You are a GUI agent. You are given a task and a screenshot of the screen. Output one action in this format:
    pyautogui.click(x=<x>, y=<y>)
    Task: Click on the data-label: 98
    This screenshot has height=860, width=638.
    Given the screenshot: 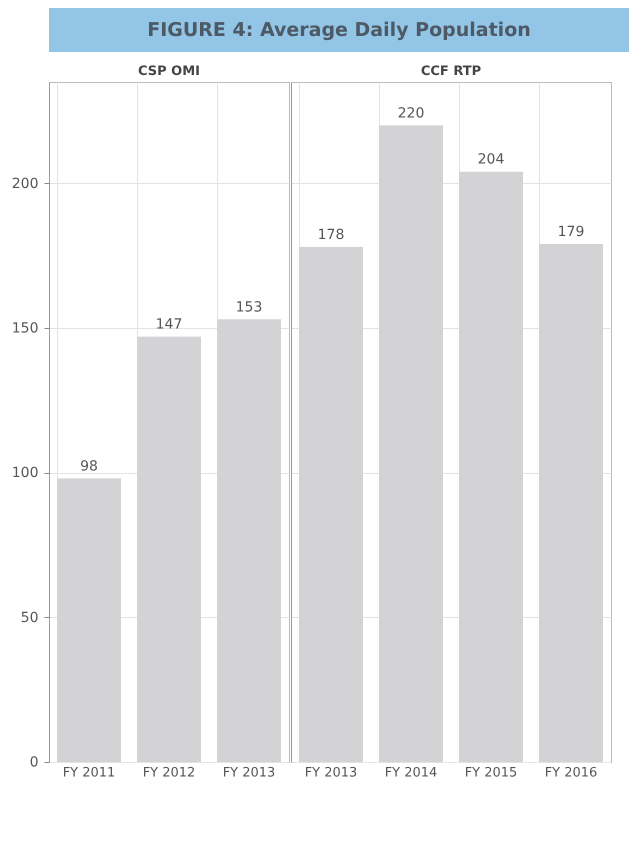 What is the action you would take?
    pyautogui.click(x=89, y=466)
    